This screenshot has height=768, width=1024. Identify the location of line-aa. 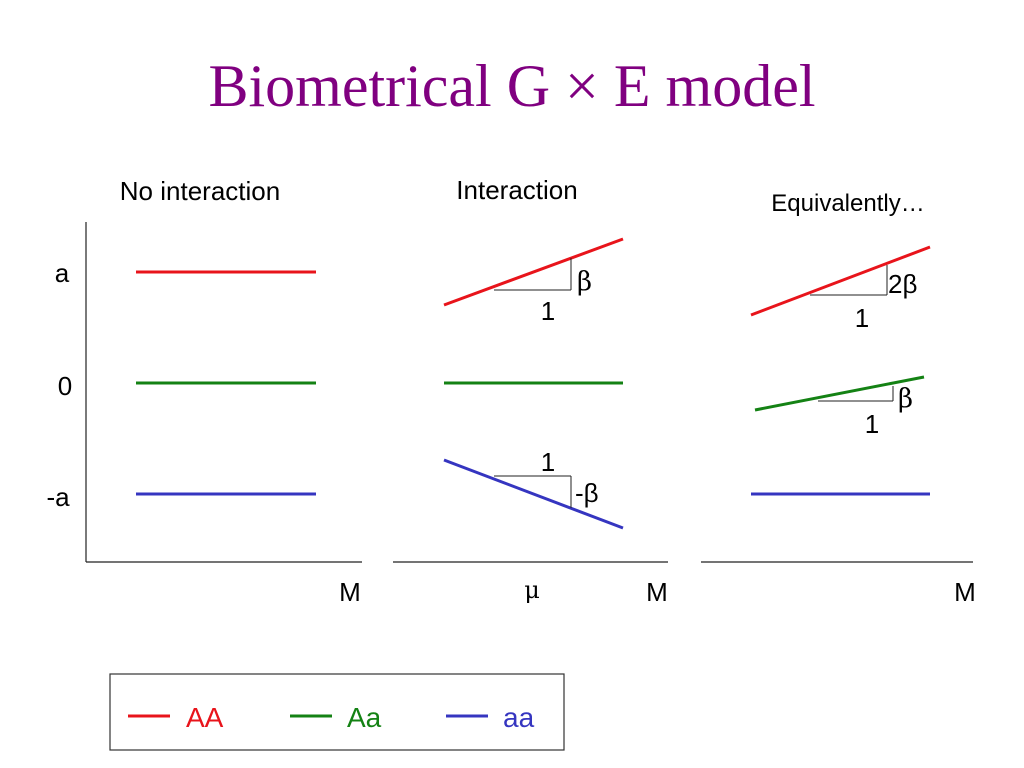
(533, 494).